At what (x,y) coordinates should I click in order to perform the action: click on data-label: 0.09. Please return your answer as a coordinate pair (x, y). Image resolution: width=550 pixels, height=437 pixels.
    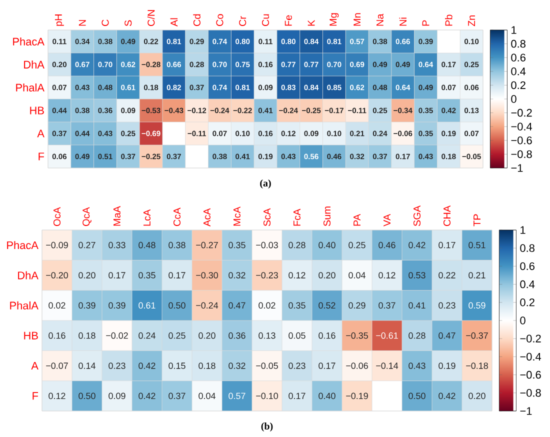
    Looking at the image, I should click on (117, 396).